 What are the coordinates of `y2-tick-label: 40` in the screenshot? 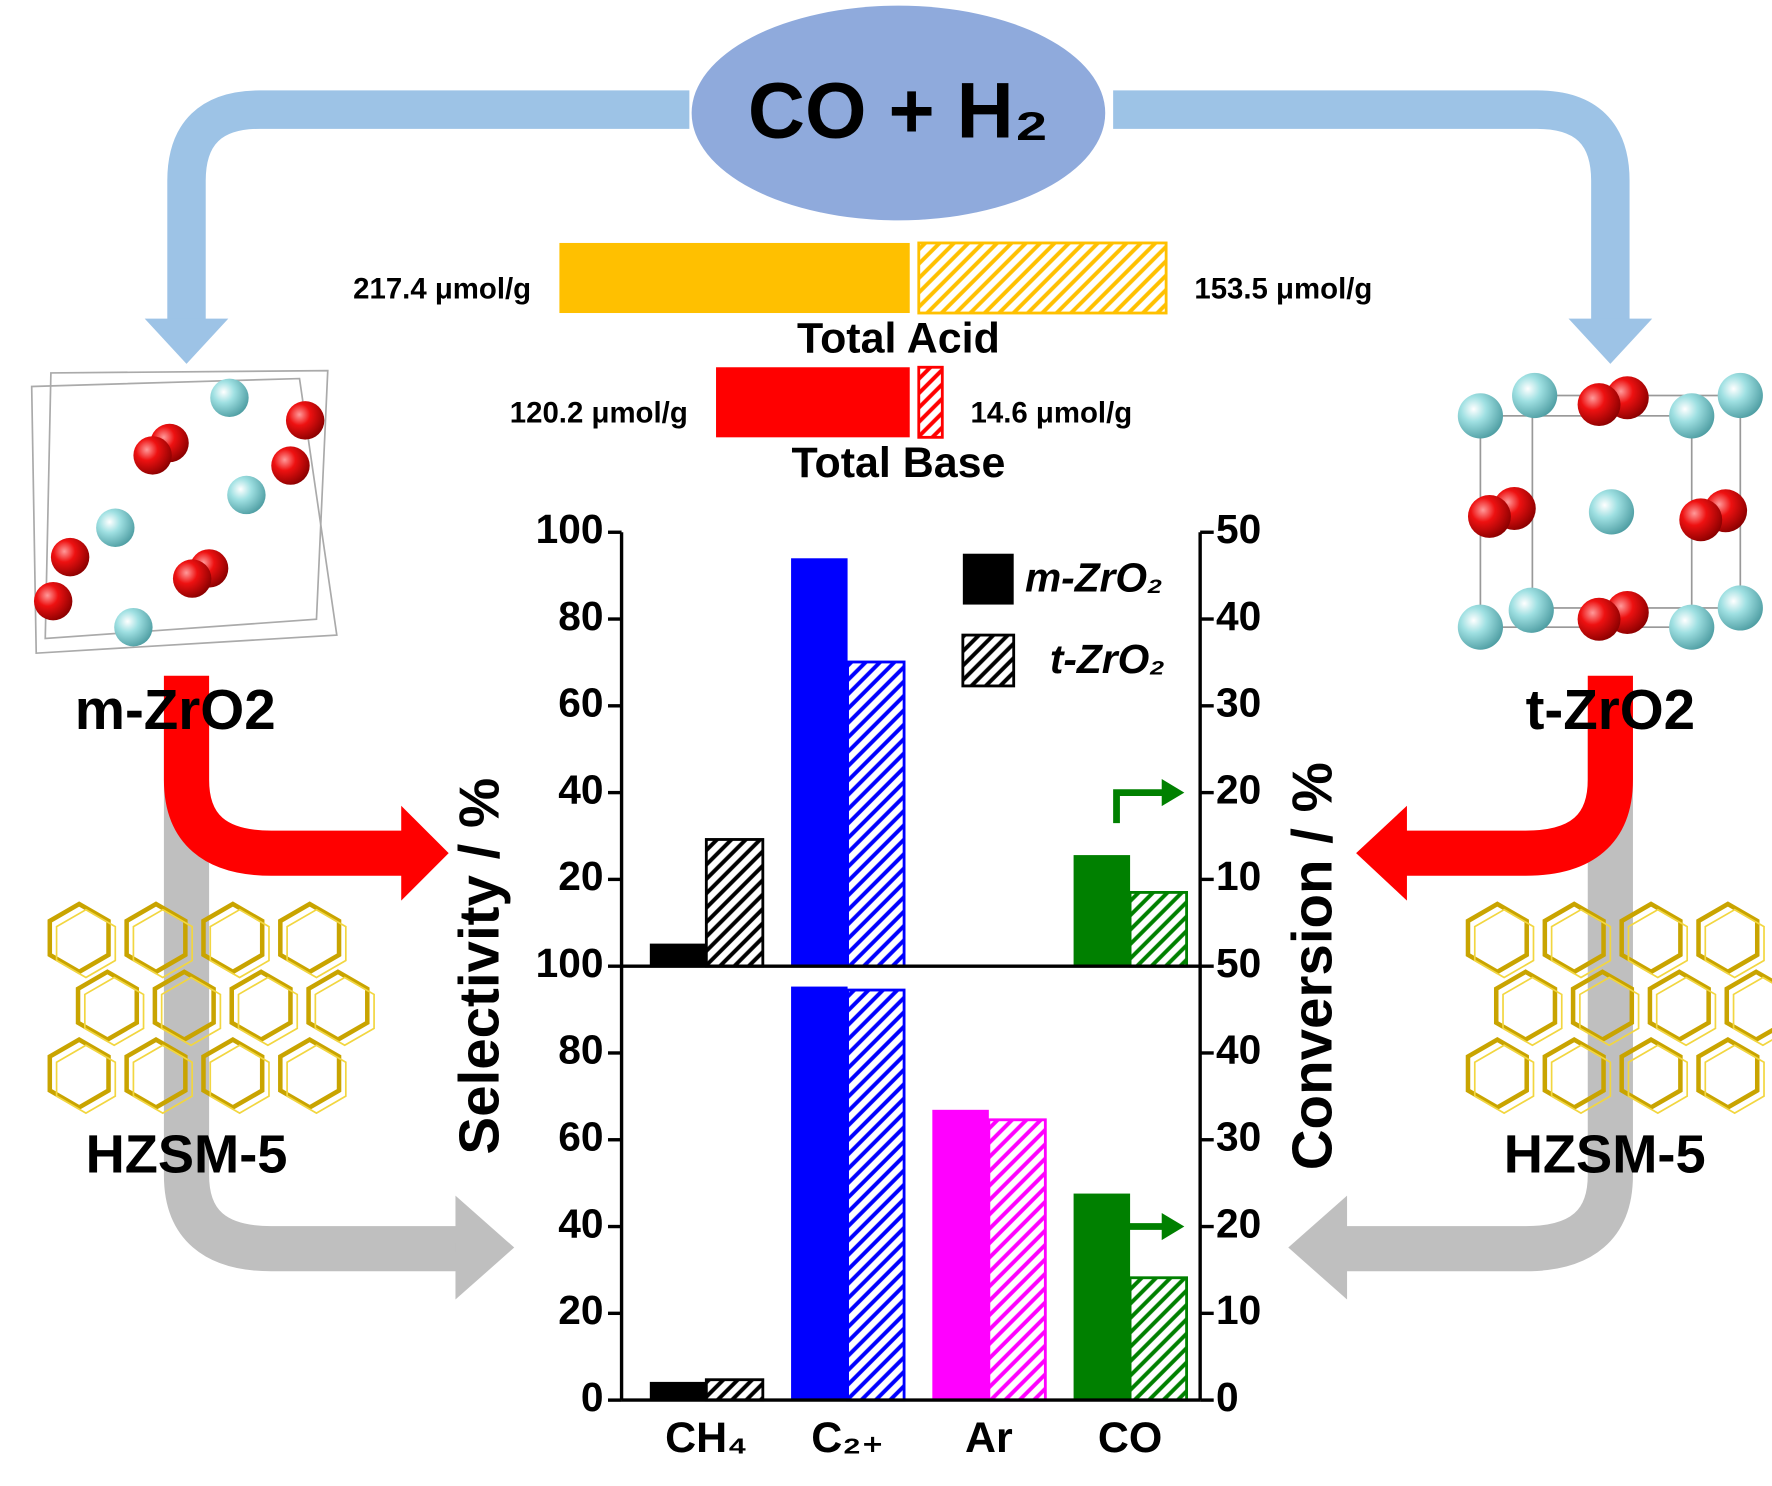 It's located at (1238, 616).